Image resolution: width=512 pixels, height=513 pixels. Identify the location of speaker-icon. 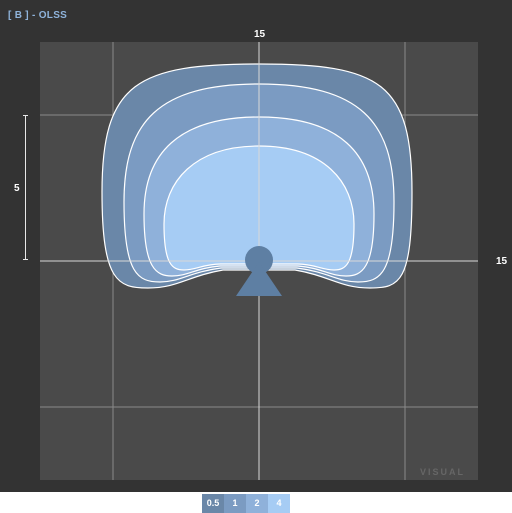
(259, 271).